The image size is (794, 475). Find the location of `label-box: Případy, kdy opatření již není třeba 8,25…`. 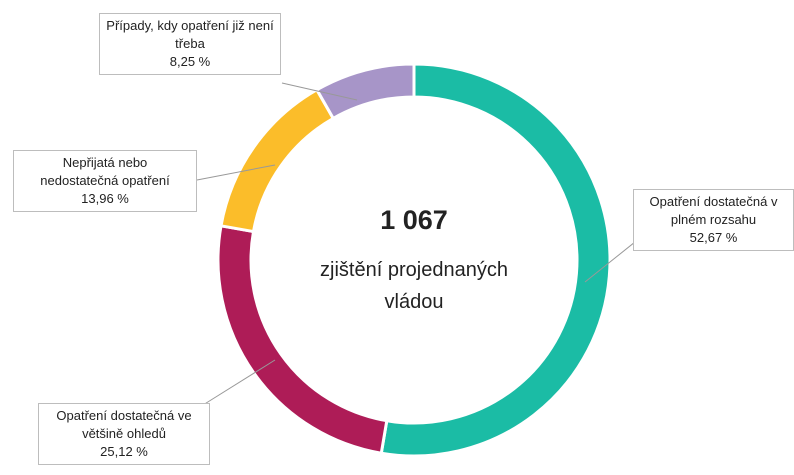

label-box: Případy, kdy opatření již není třeba 8,25… is located at coordinates (190, 44).